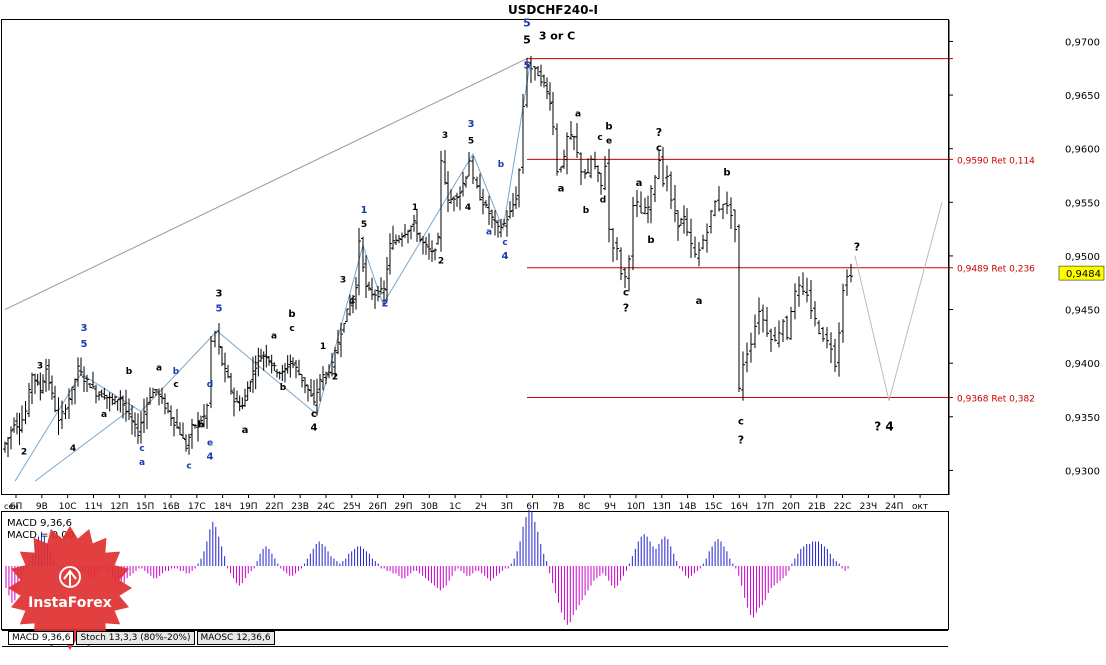 Image resolution: width=1106 pixels, height=665 pixels. What do you see at coordinates (610, 507) in the screenshot?
I see `time-tick-label: 9Ч` at bounding box center [610, 507].